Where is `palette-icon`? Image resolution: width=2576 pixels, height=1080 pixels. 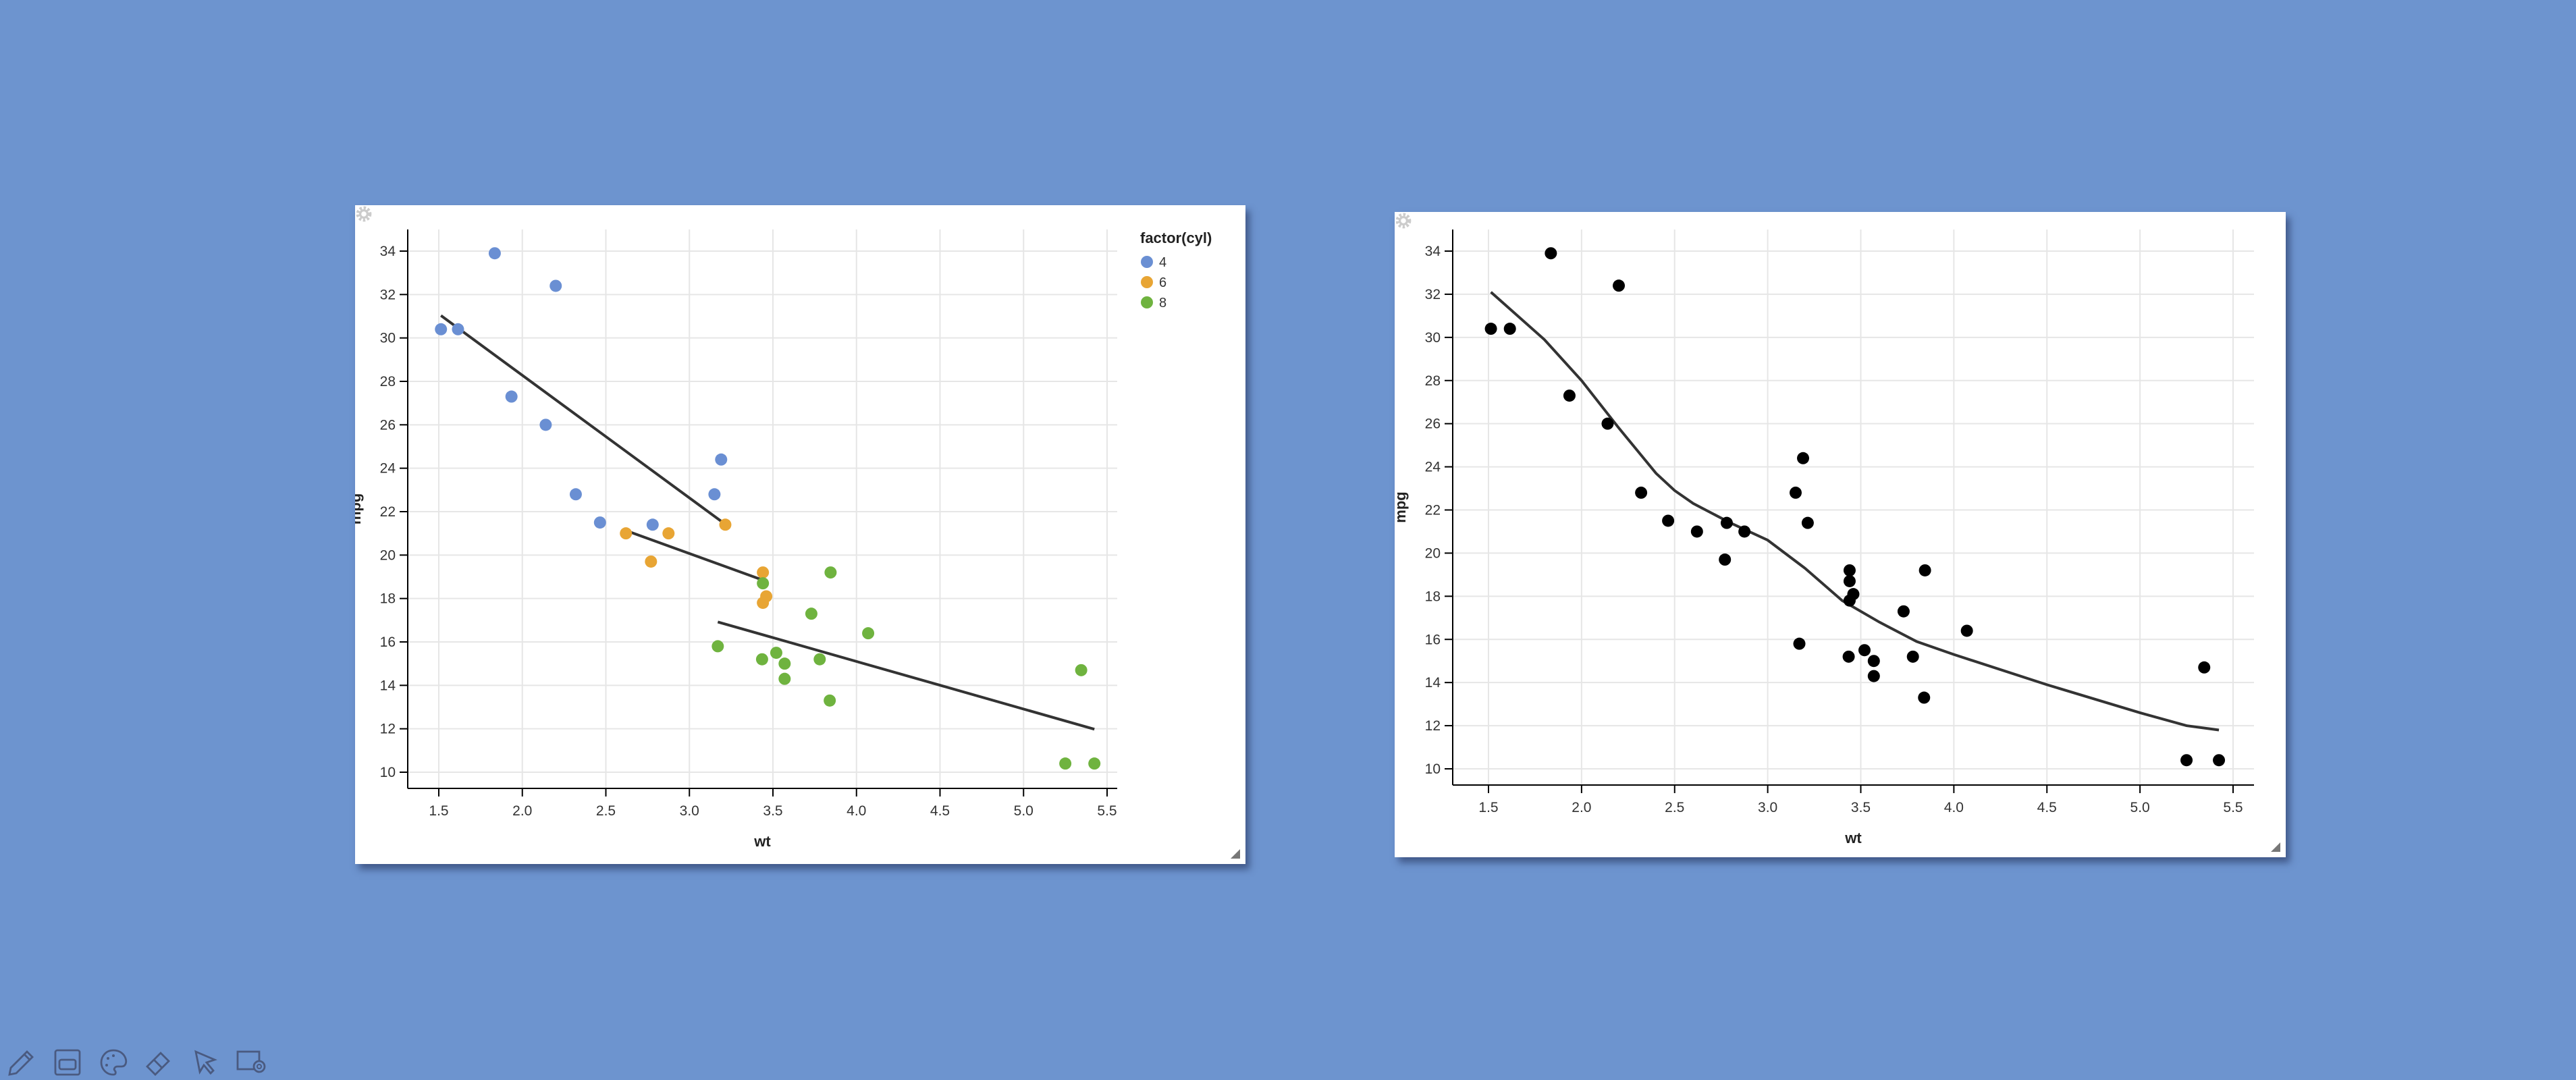 palette-icon is located at coordinates (114, 1062).